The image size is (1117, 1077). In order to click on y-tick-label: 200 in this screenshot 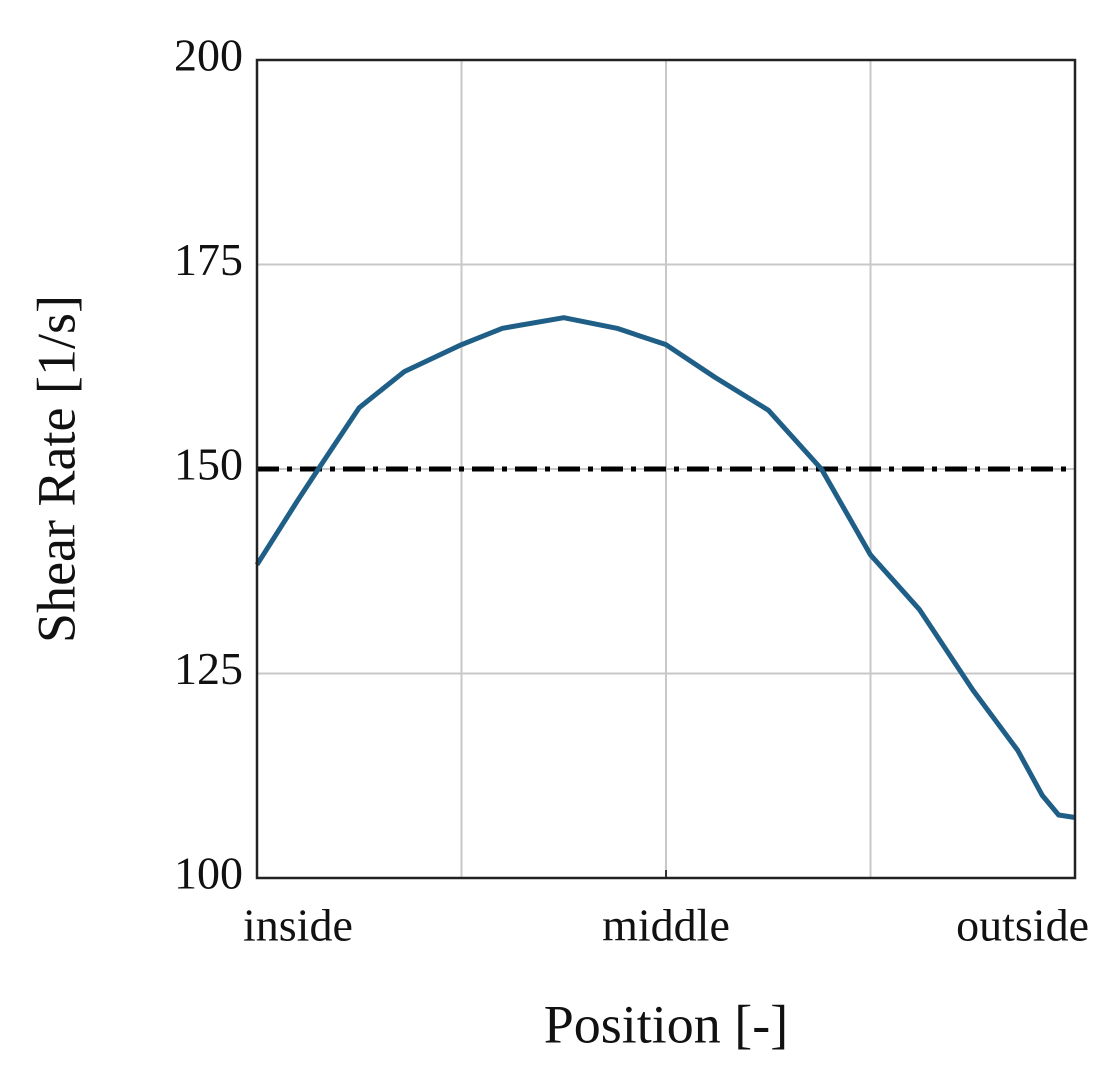, I will do `click(208, 55)`.